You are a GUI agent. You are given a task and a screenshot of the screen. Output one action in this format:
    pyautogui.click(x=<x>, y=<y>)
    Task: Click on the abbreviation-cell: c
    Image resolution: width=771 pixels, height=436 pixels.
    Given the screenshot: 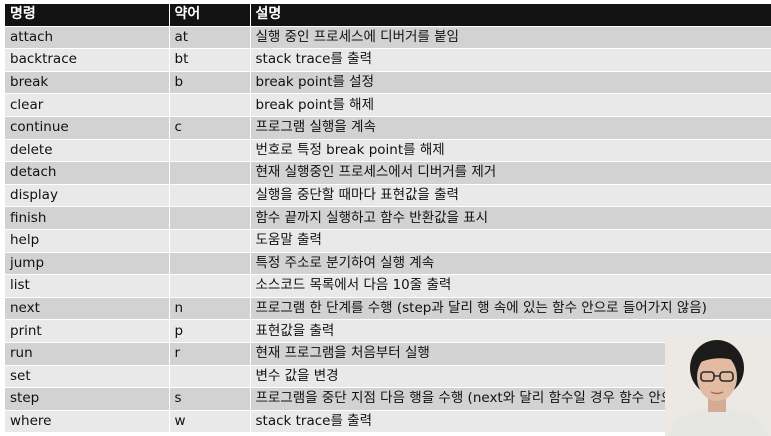 What is the action you would take?
    pyautogui.click(x=210, y=128)
    